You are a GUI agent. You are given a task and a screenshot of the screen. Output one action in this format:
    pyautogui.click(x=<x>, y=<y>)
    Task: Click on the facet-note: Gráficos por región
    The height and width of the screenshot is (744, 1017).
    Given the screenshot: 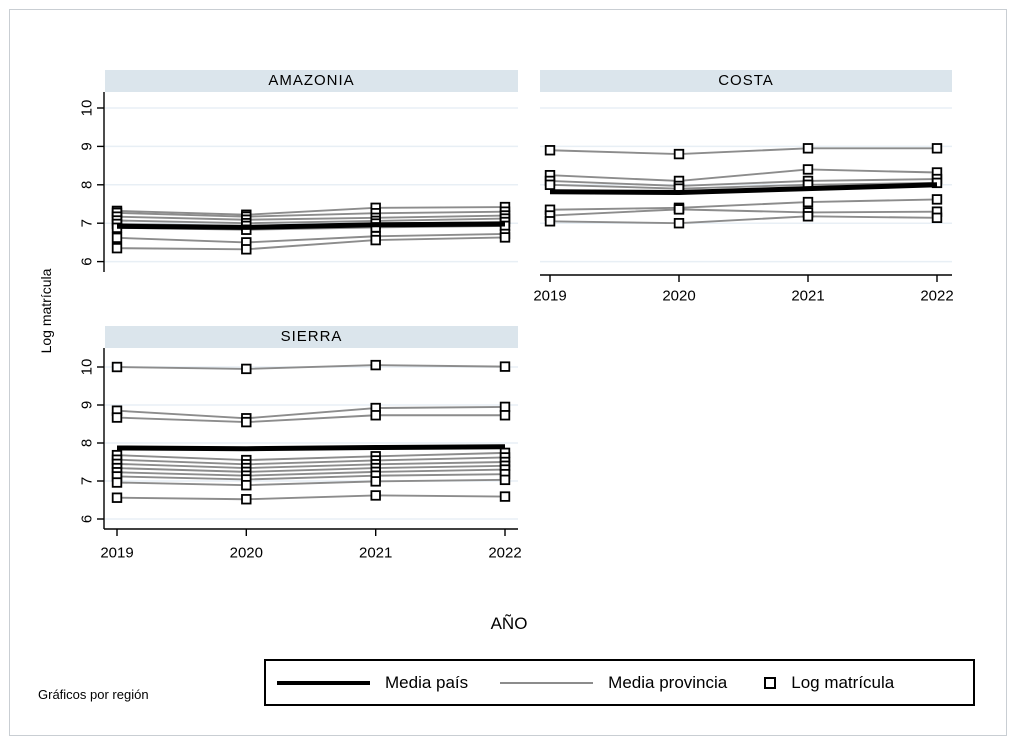 What is the action you would take?
    pyautogui.click(x=93, y=694)
    